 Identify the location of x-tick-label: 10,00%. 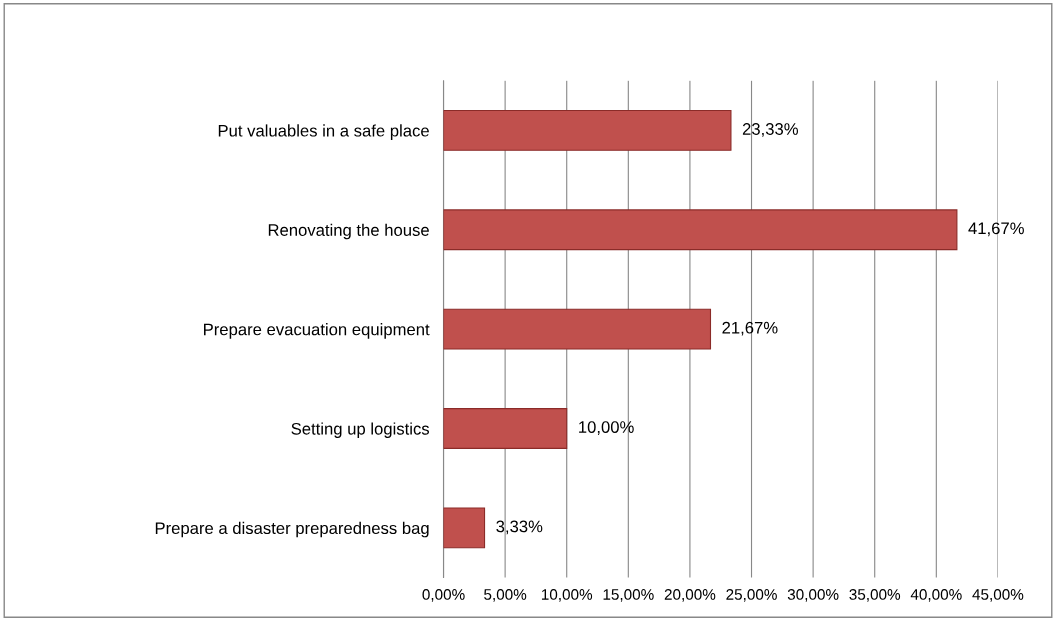
(567, 595).